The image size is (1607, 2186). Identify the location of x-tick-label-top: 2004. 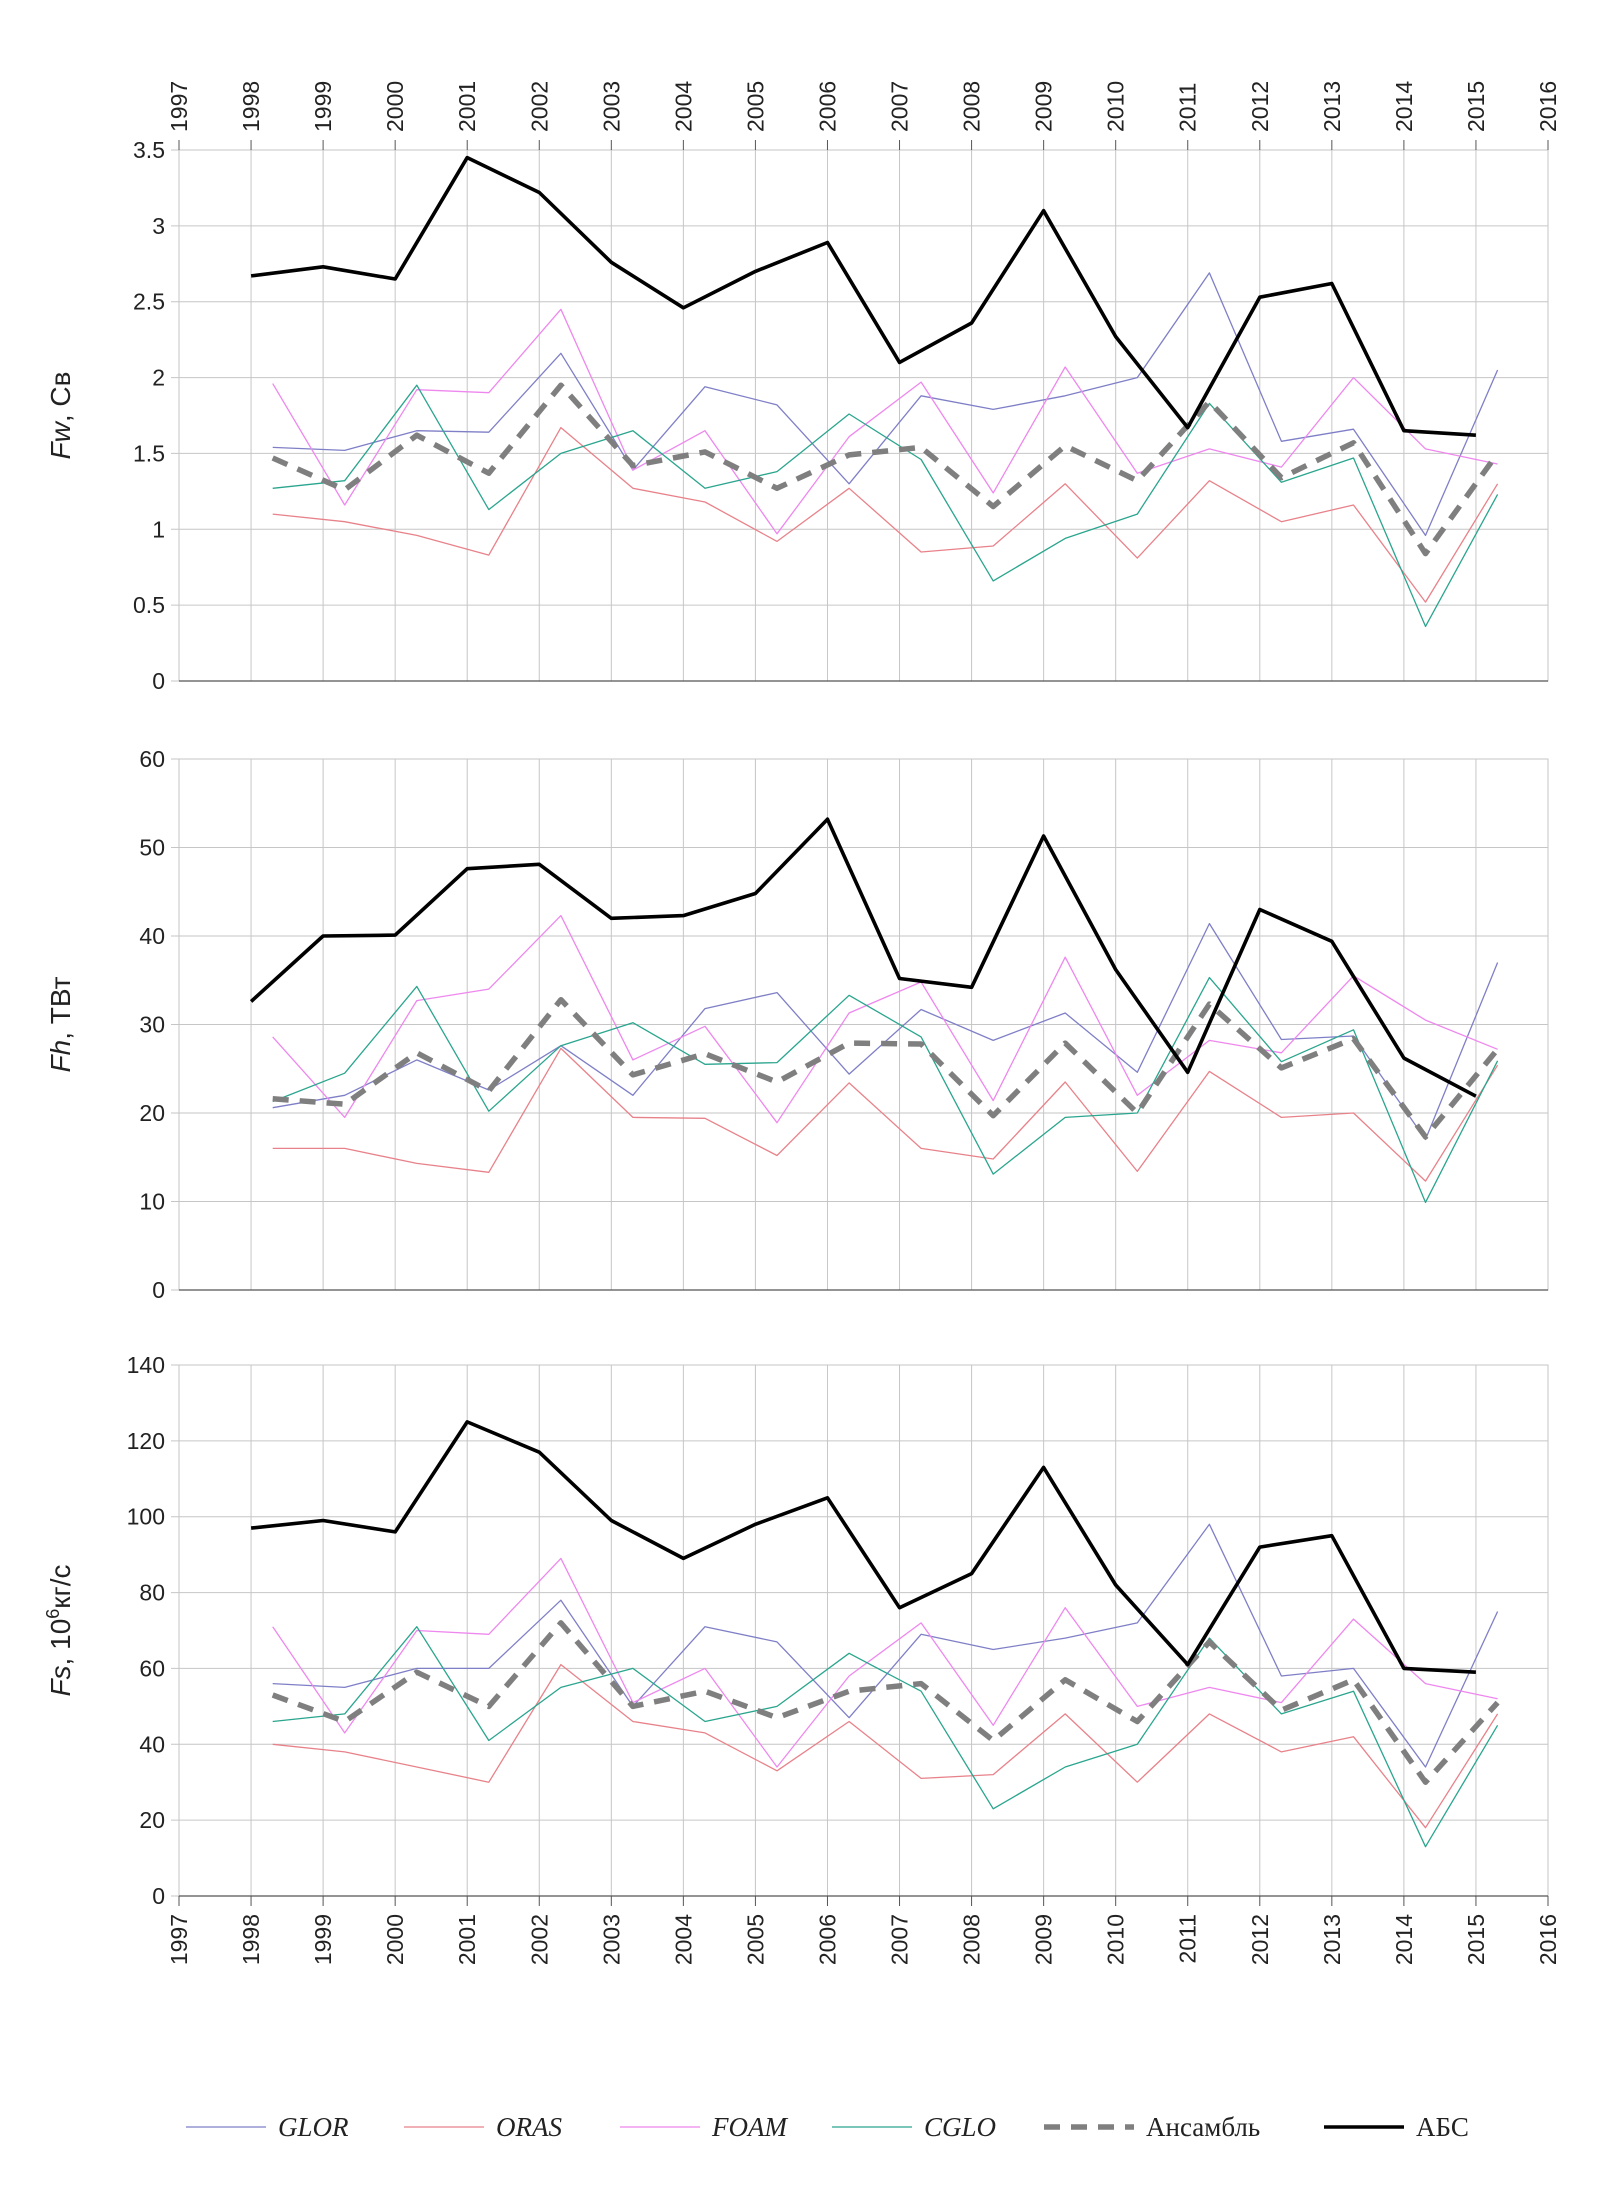
(683, 106).